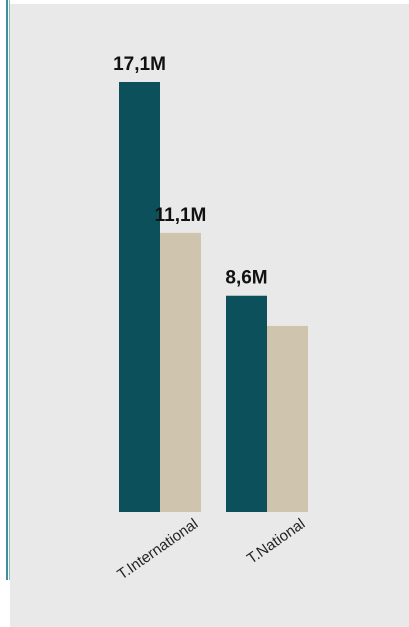  Describe the element at coordinates (157, 549) in the screenshot. I see `x-tick-label: T.International` at that location.